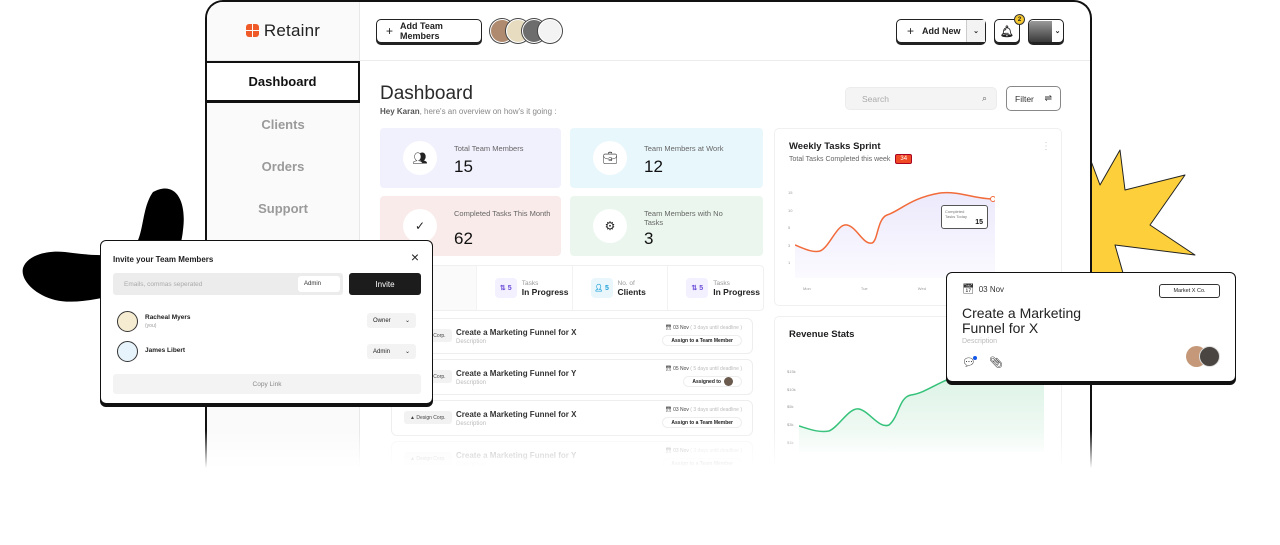  What do you see at coordinates (610, 226) in the screenshot?
I see `gear-icon: ⚙` at bounding box center [610, 226].